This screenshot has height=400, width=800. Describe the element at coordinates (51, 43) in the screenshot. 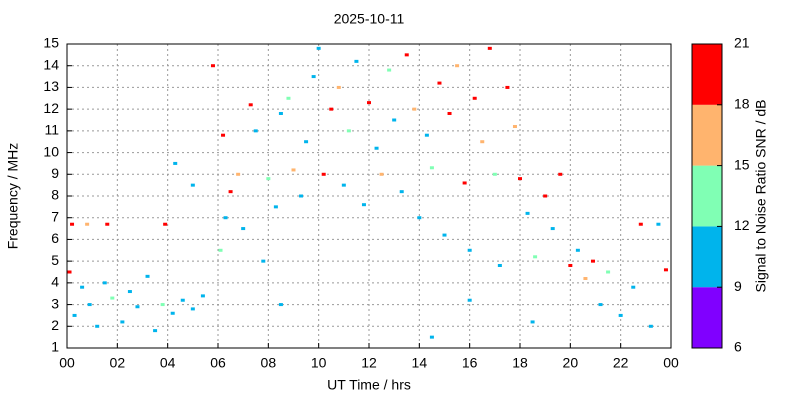

I see `y-tick-label: 15` at that location.